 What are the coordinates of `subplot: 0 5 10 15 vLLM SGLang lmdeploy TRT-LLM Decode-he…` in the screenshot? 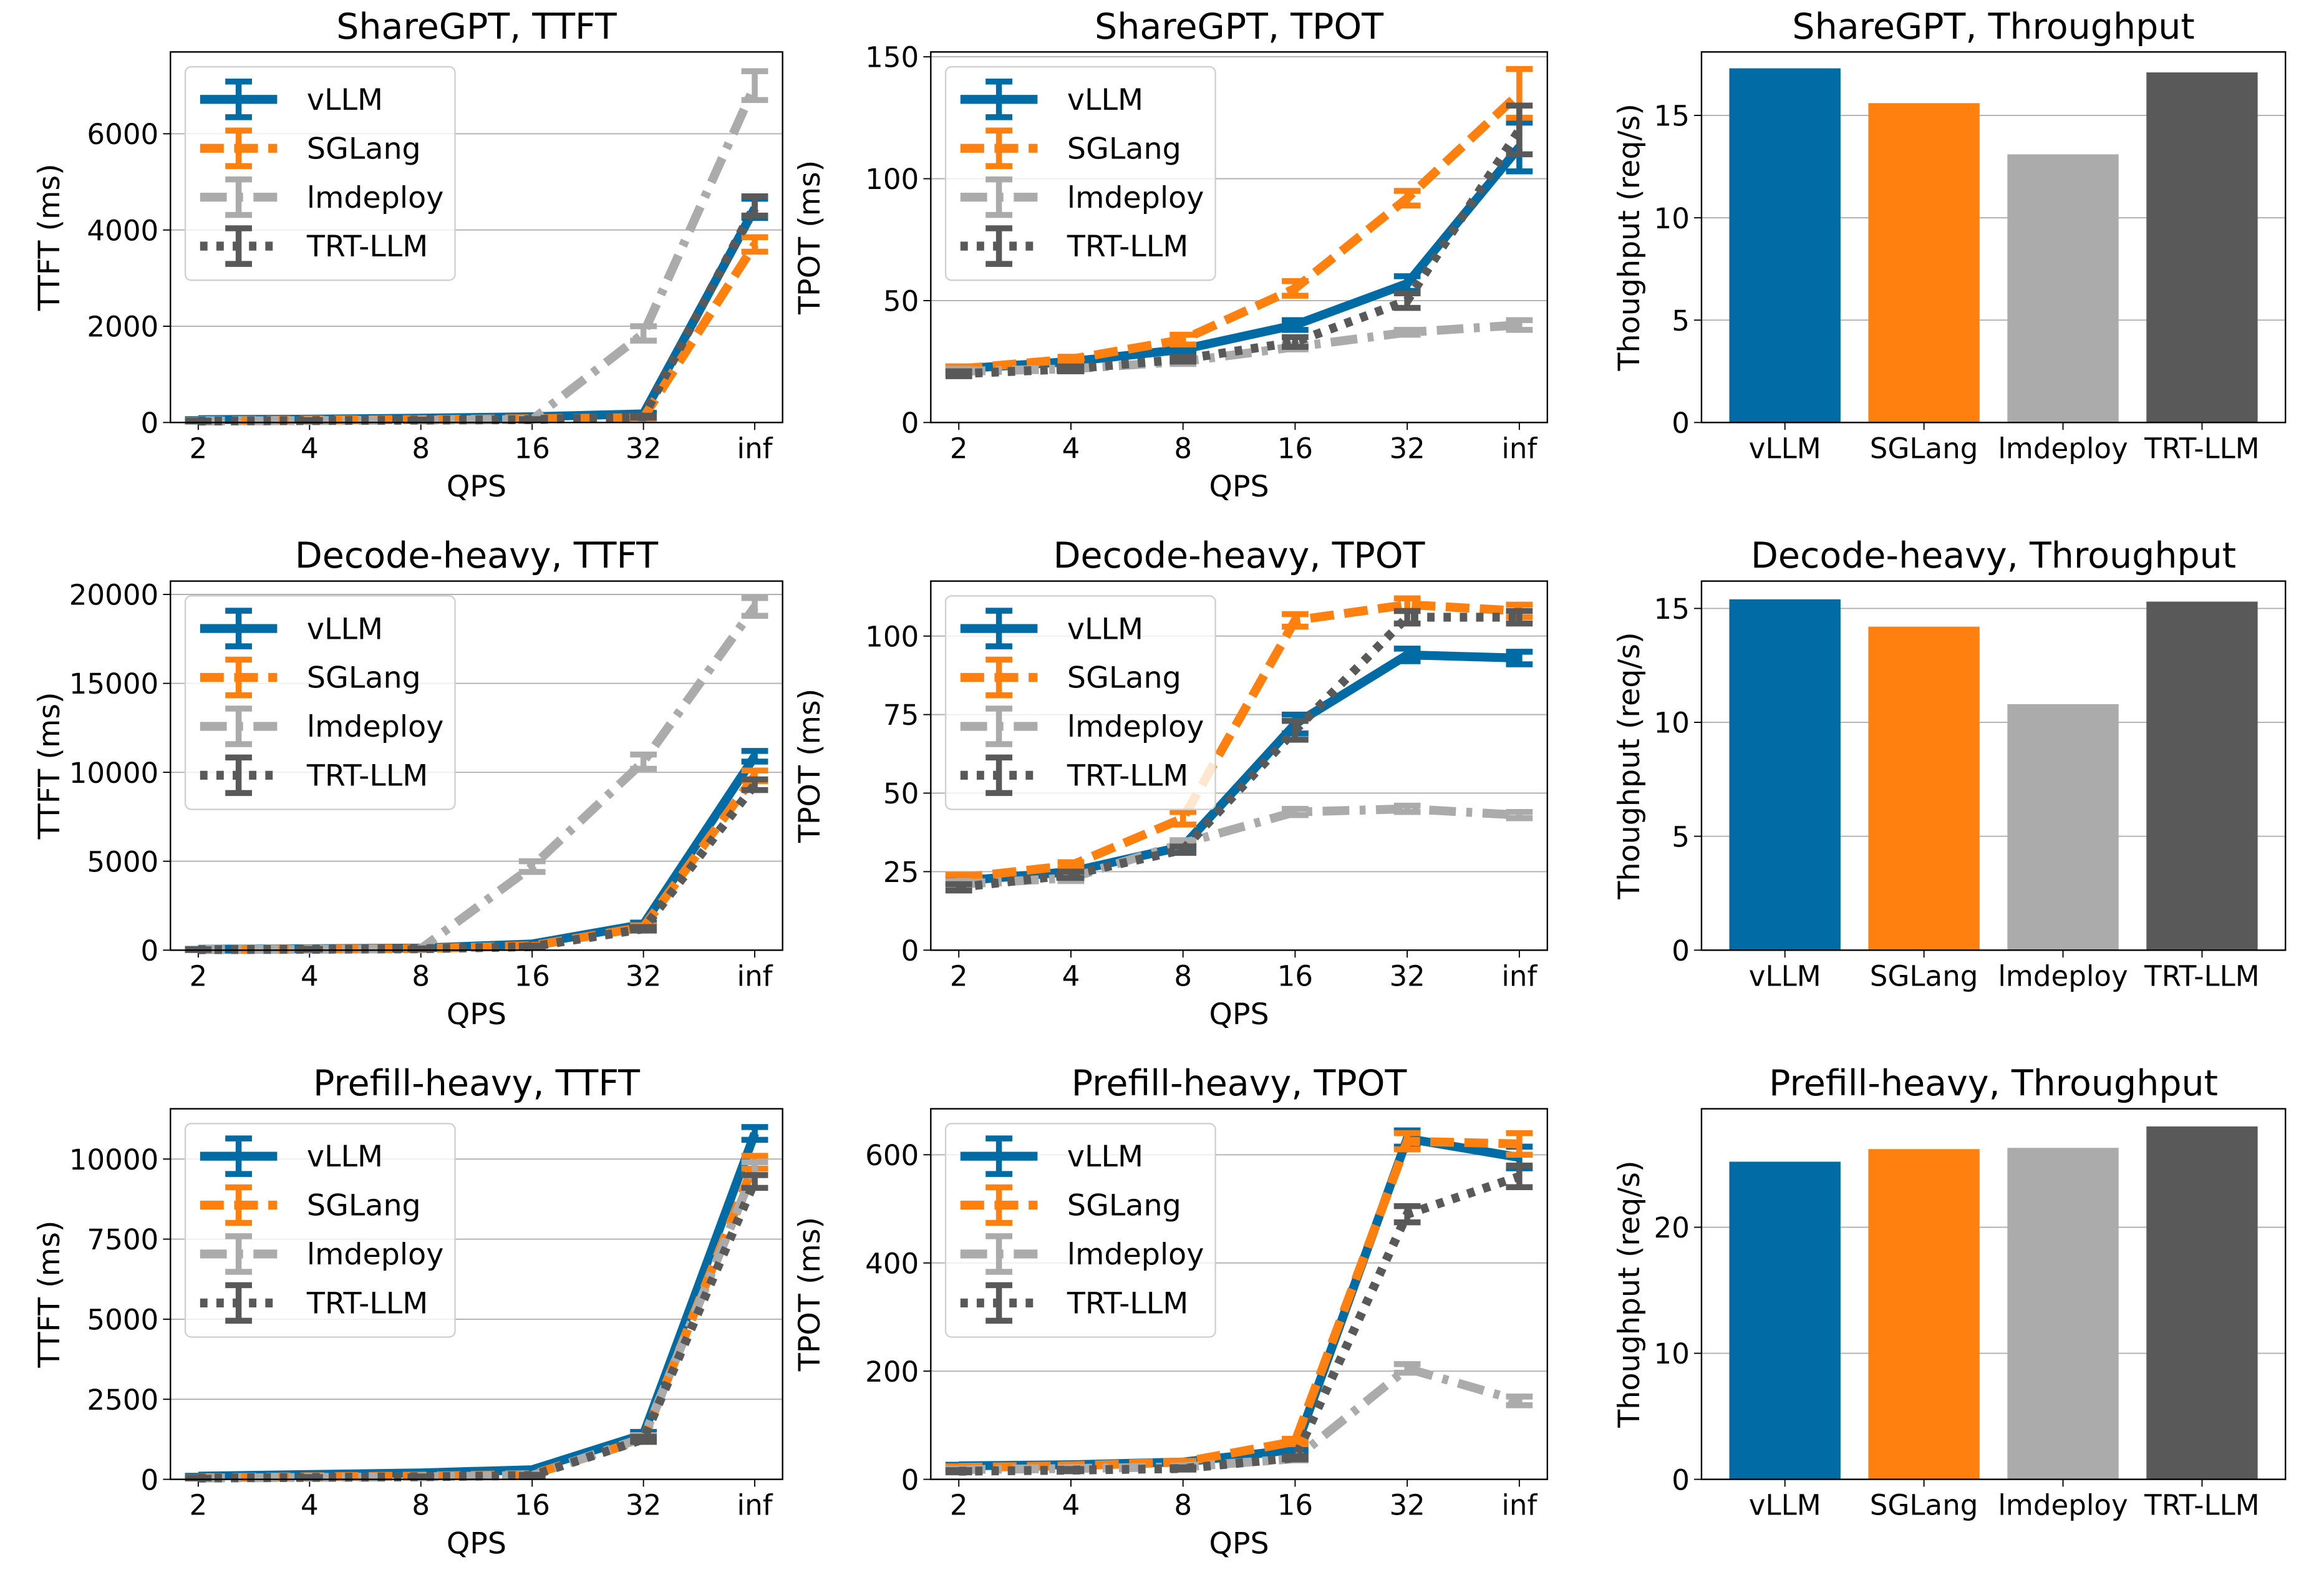 It's located at (1949, 764).